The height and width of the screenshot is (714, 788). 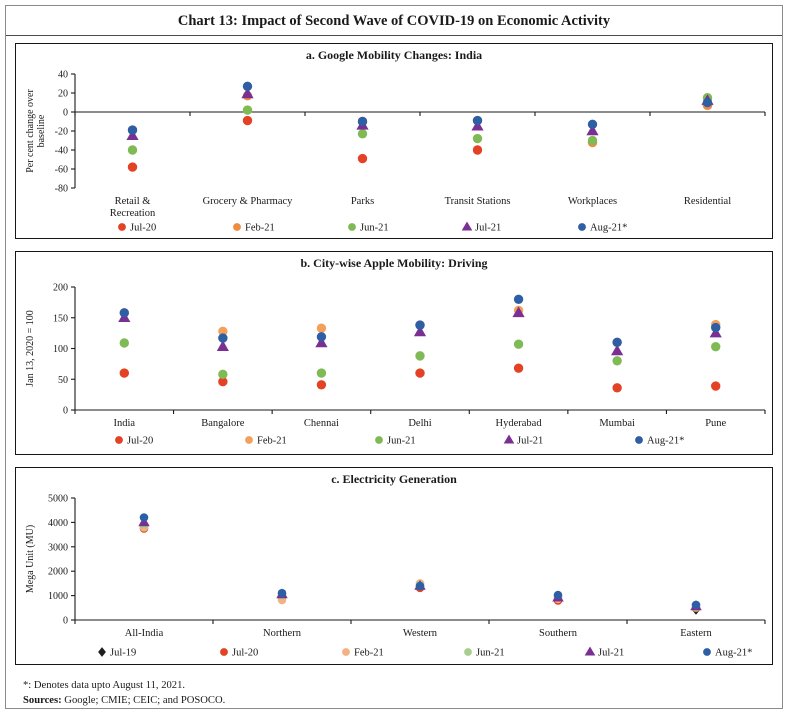 What do you see at coordinates (58, 596) in the screenshot?
I see `svg-text: 1000` at bounding box center [58, 596].